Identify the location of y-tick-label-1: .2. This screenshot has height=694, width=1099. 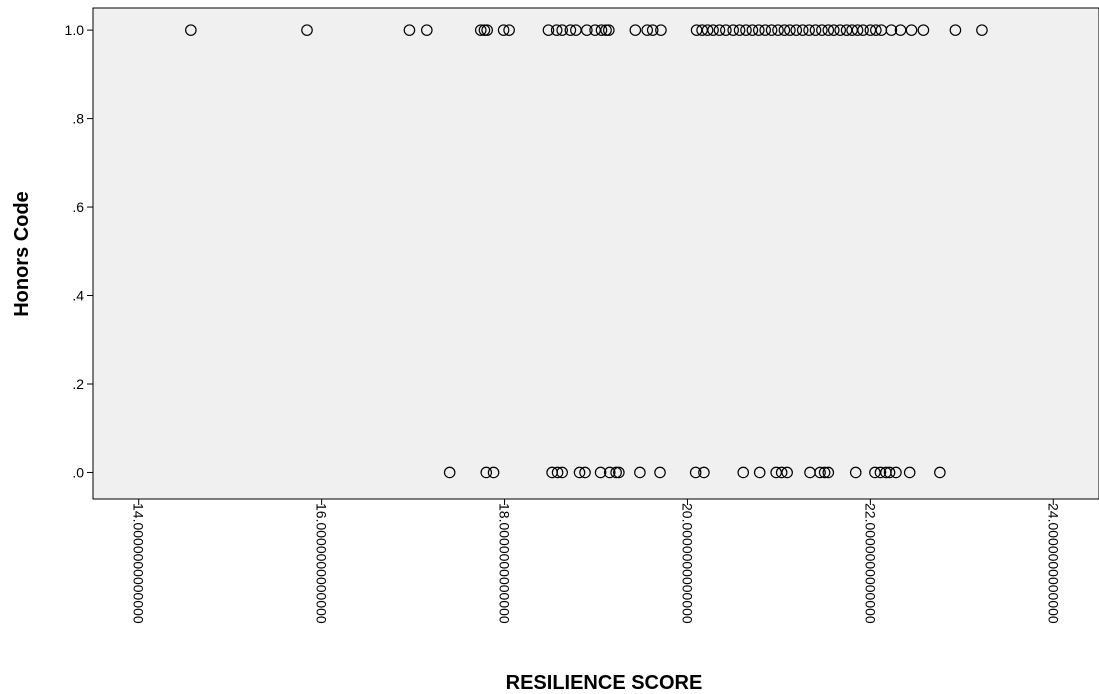
(78, 384).